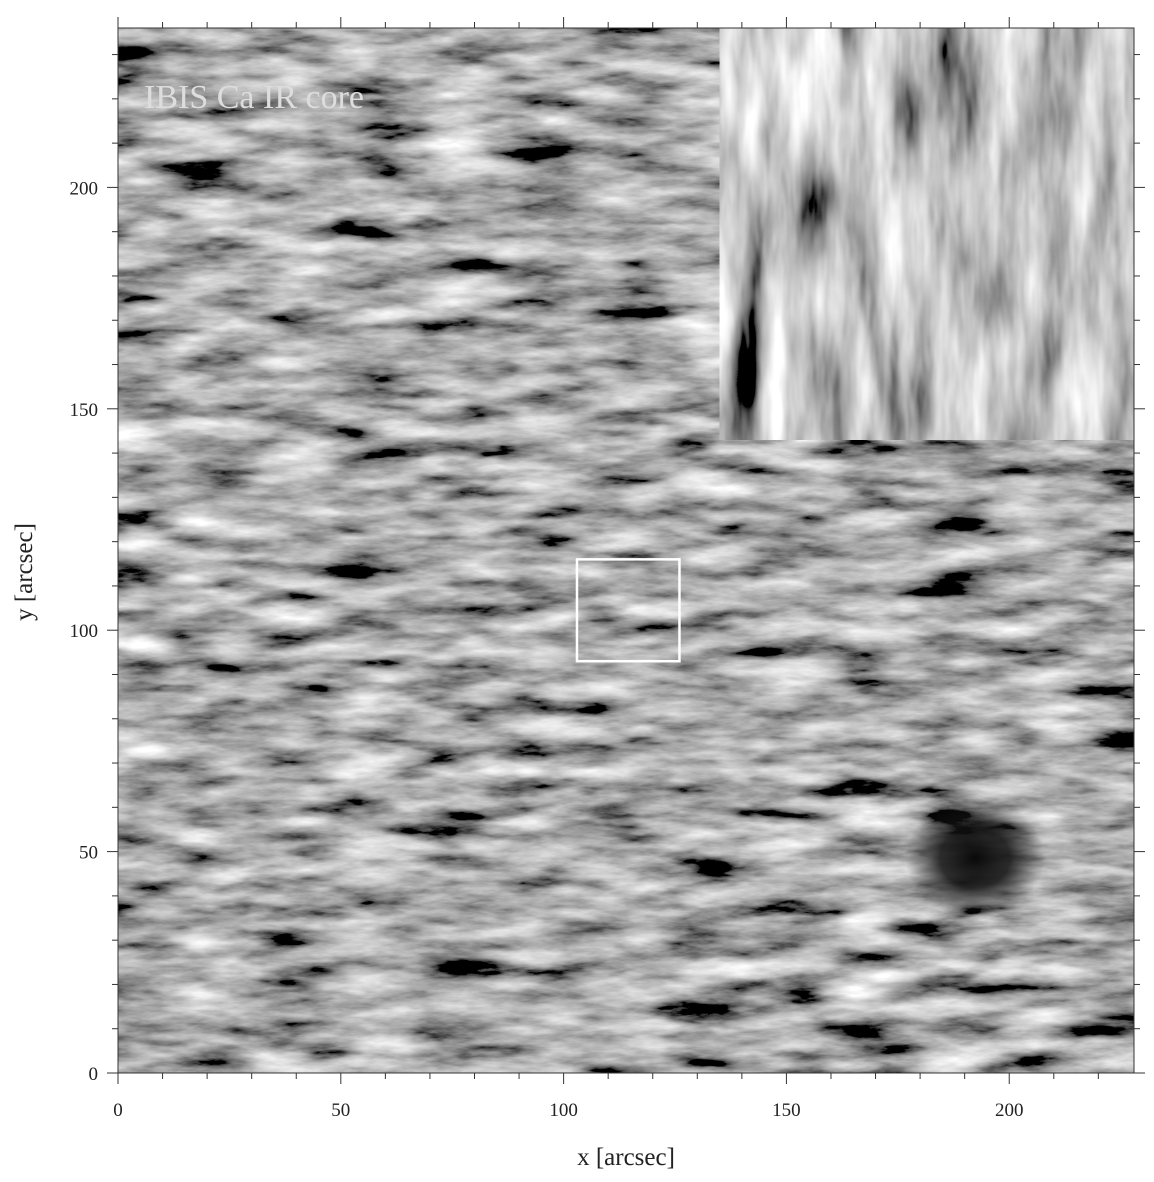 This screenshot has height=1182, width=1154. Describe the element at coordinates (24, 572) in the screenshot. I see `y-axis-label: y [arcsec]` at that location.